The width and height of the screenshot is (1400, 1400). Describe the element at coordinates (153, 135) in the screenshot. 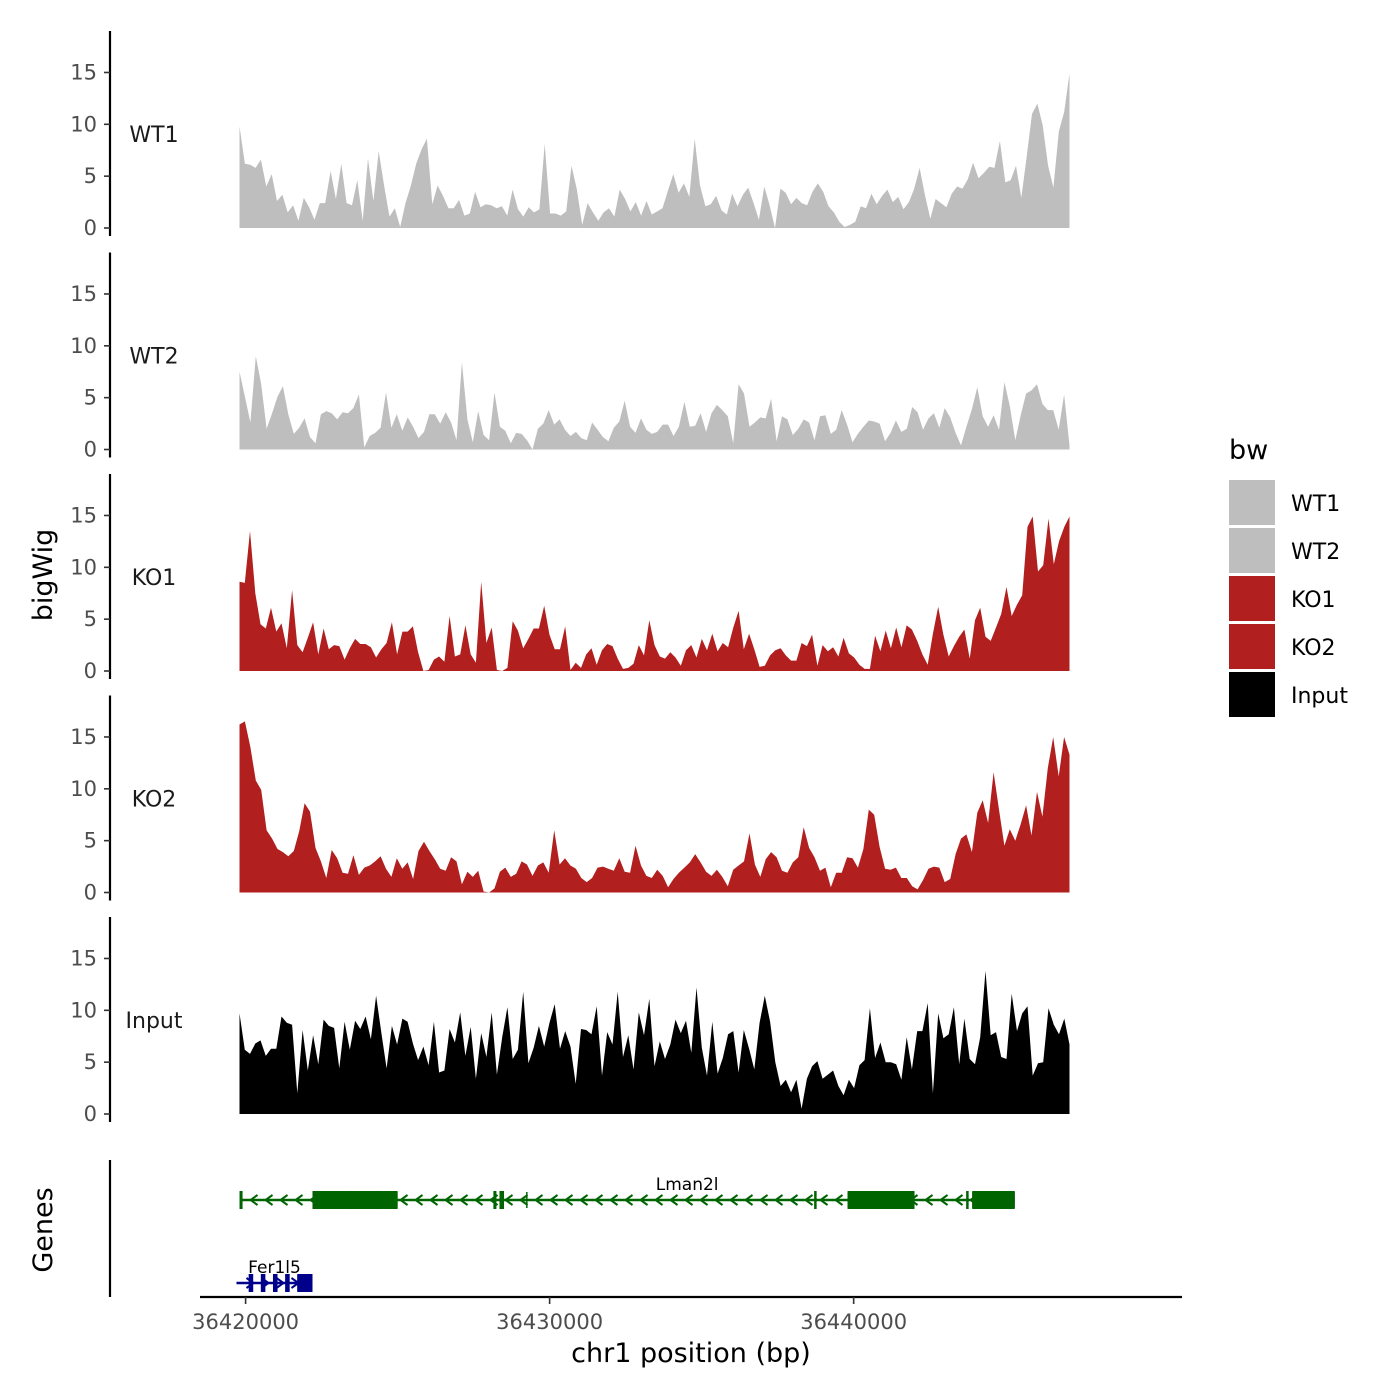

I see `track-label: WT1` at that location.